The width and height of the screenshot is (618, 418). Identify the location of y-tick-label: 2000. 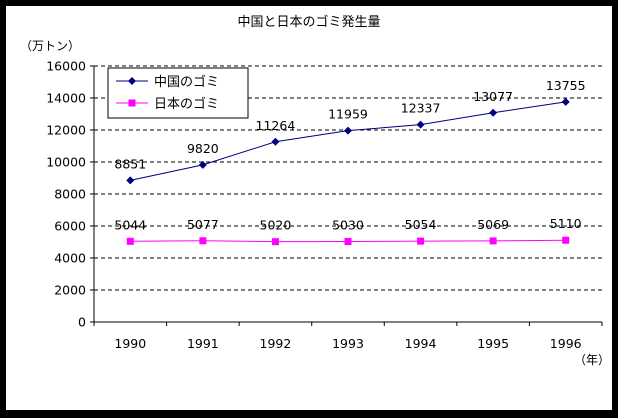
(70, 290).